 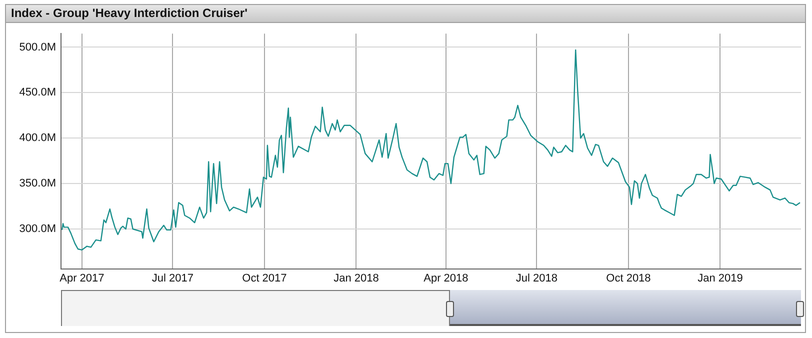 I want to click on x-tick-label: Oct 2017, so click(x=264, y=278).